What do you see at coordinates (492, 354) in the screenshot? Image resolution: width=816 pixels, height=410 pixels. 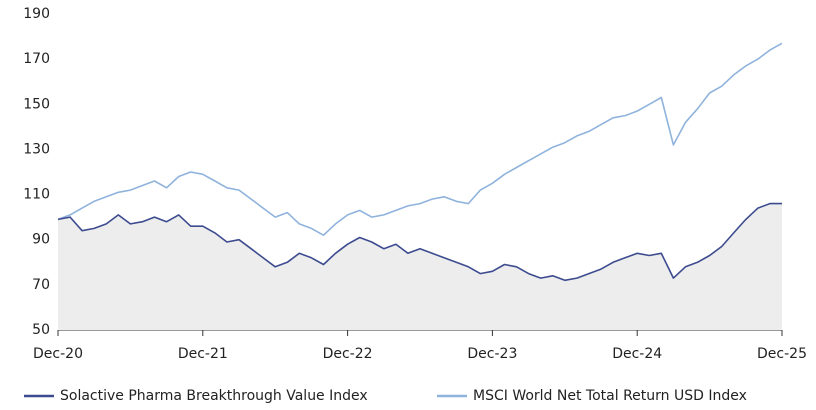 I see `x-tick-label: Dec-23` at bounding box center [492, 354].